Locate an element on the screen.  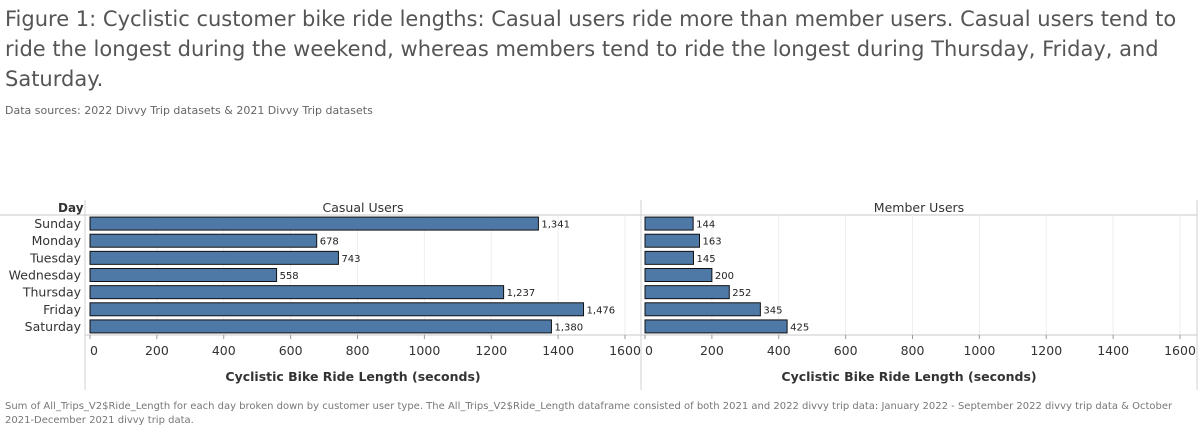
member-users-bar-sunday is located at coordinates (669, 223).